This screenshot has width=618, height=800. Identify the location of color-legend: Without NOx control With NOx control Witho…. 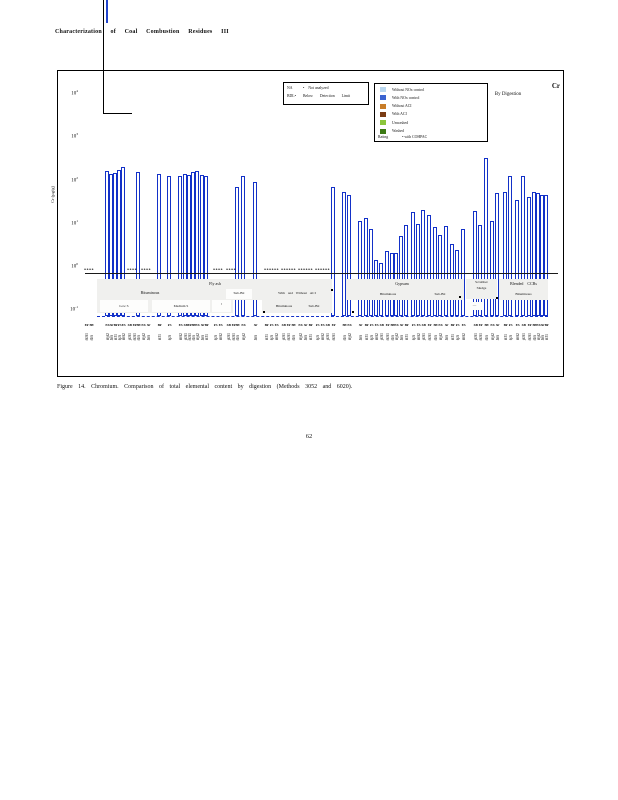
(431, 112).